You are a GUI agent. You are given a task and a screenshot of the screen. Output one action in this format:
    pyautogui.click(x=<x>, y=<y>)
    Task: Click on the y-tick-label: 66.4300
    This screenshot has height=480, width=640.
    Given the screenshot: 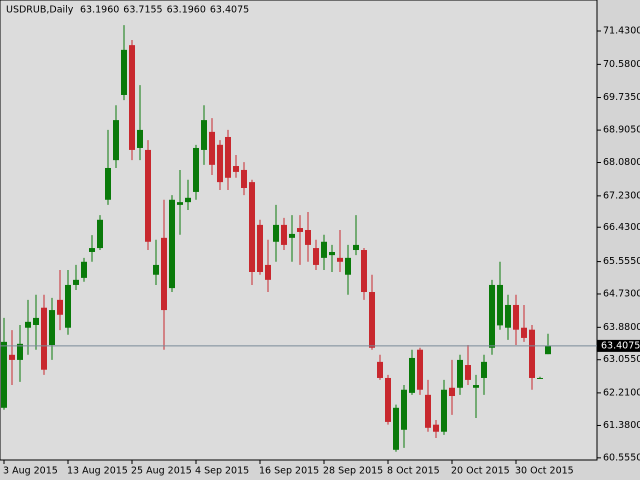 What is the action you would take?
    pyautogui.click(x=621, y=227)
    